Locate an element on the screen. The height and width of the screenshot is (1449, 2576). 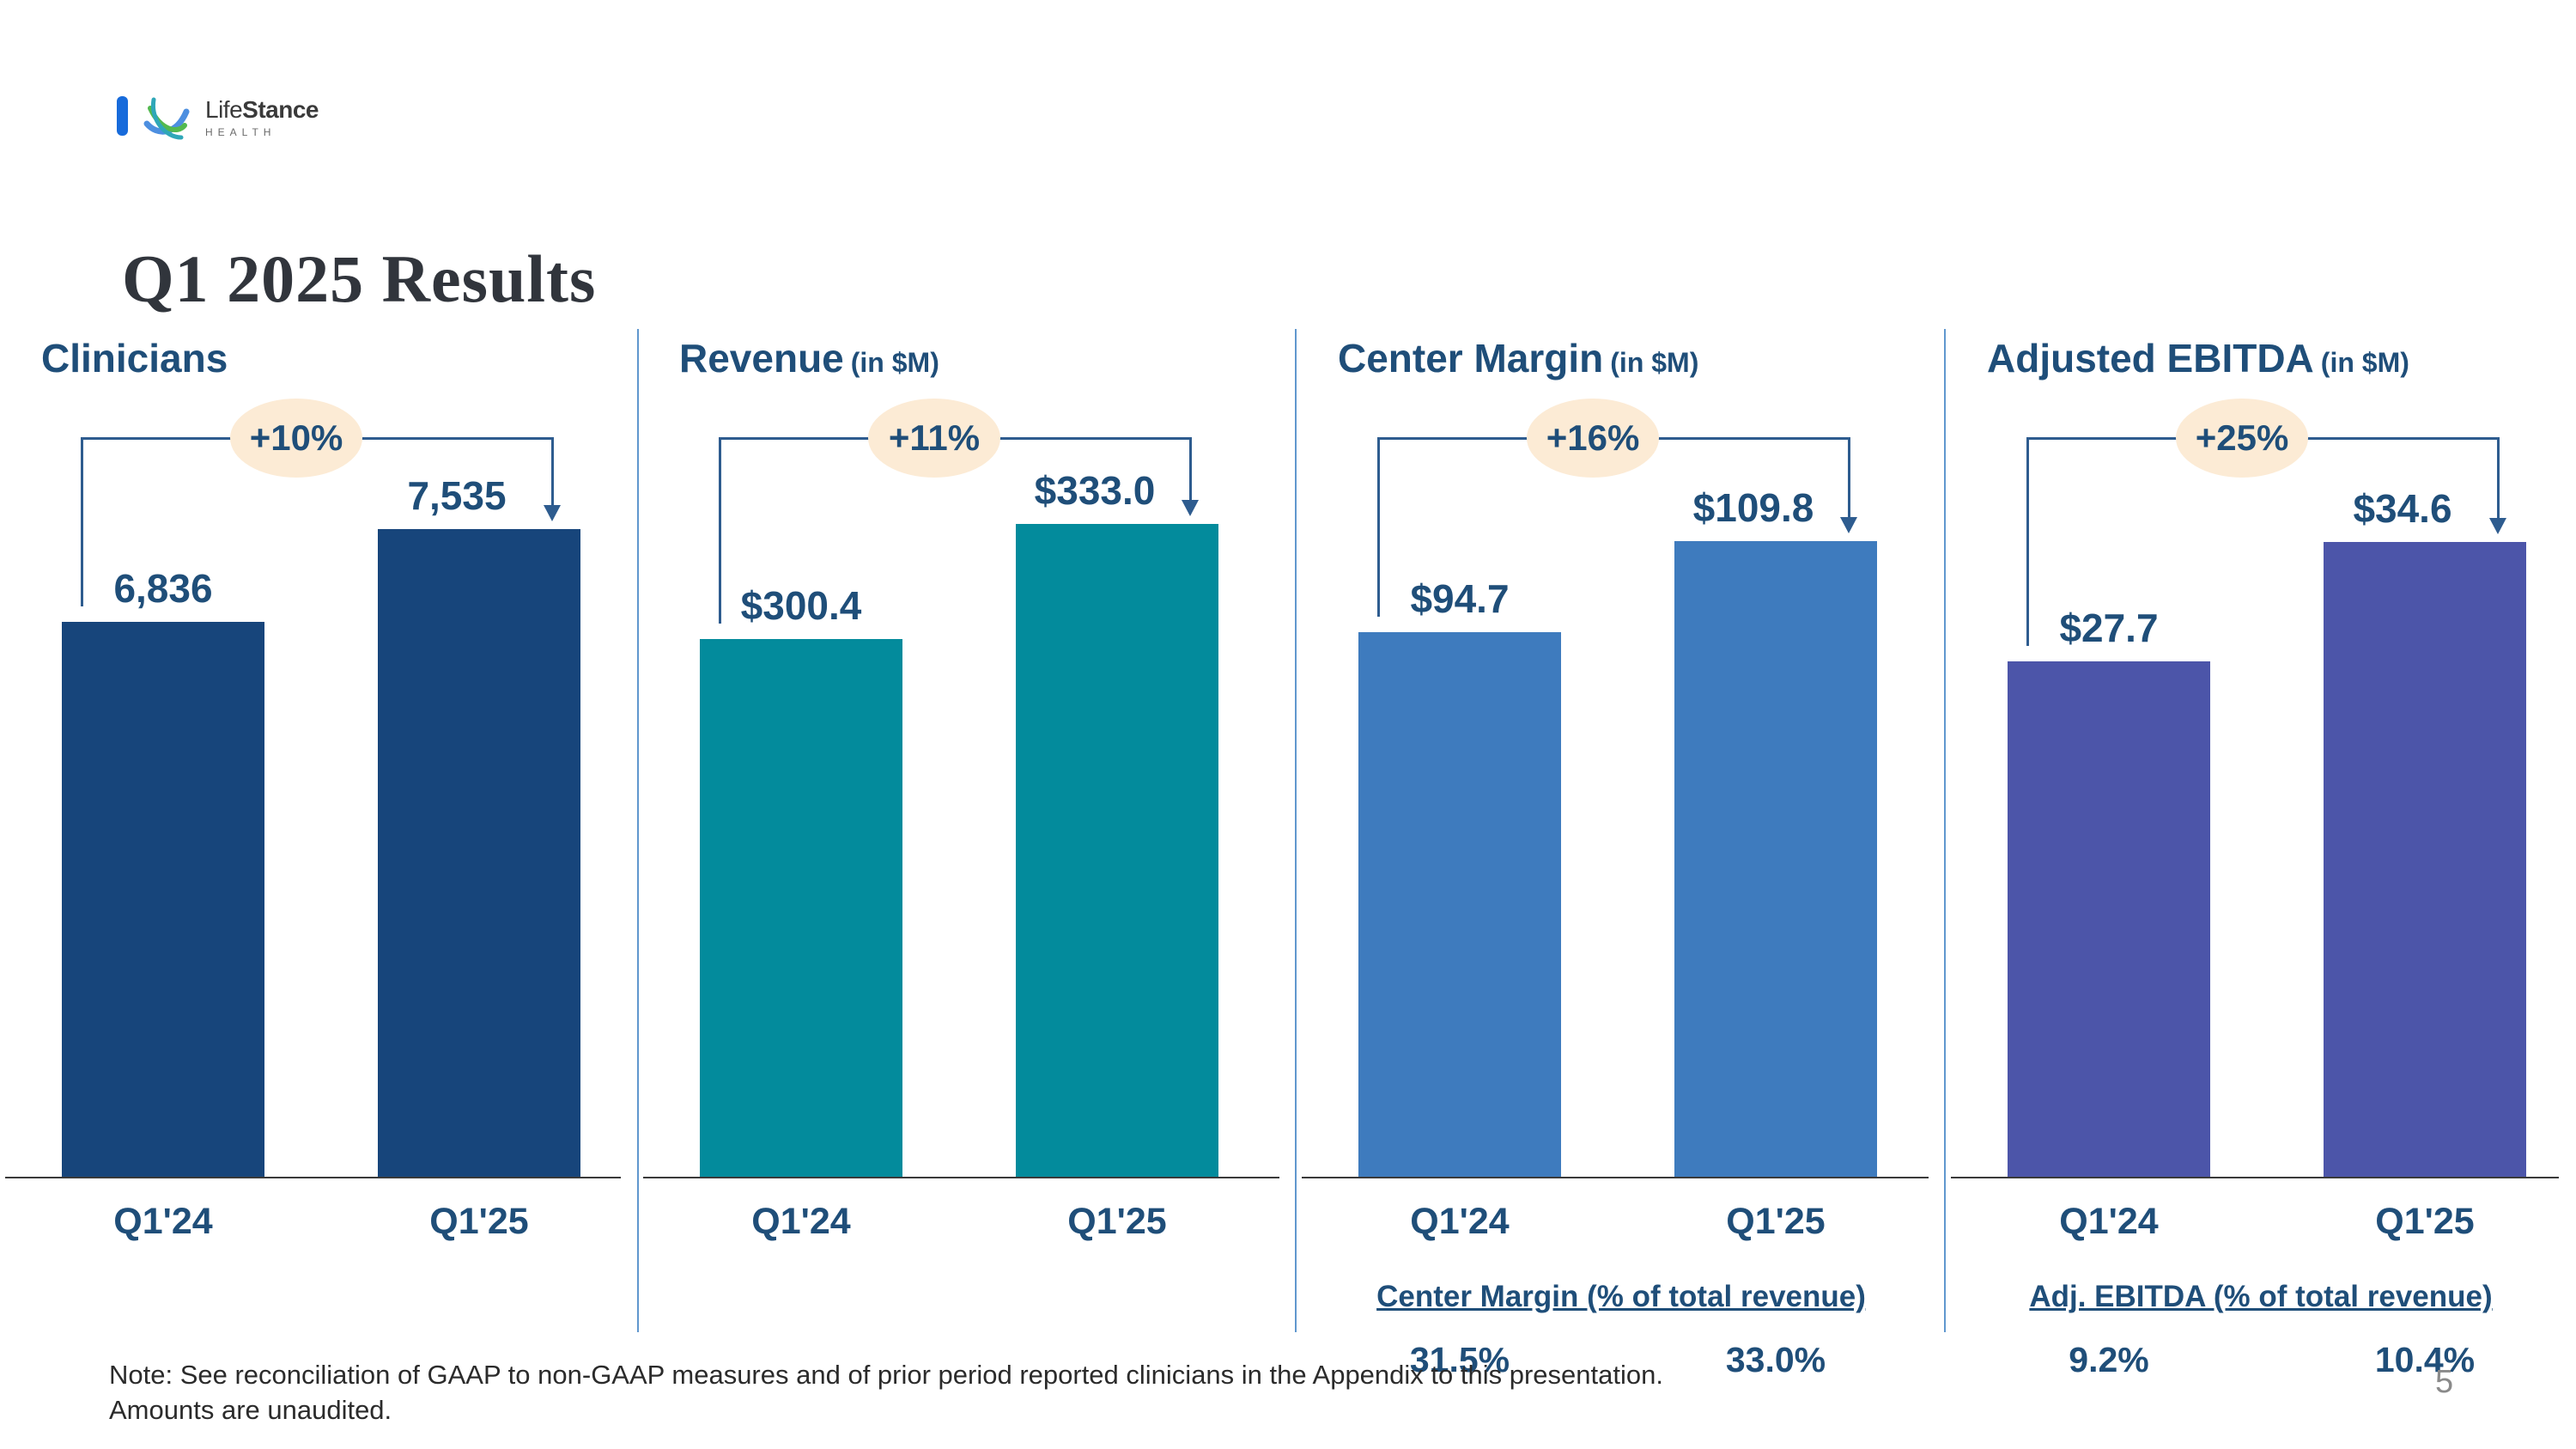
lifestance-globe-icon is located at coordinates (166, 118).